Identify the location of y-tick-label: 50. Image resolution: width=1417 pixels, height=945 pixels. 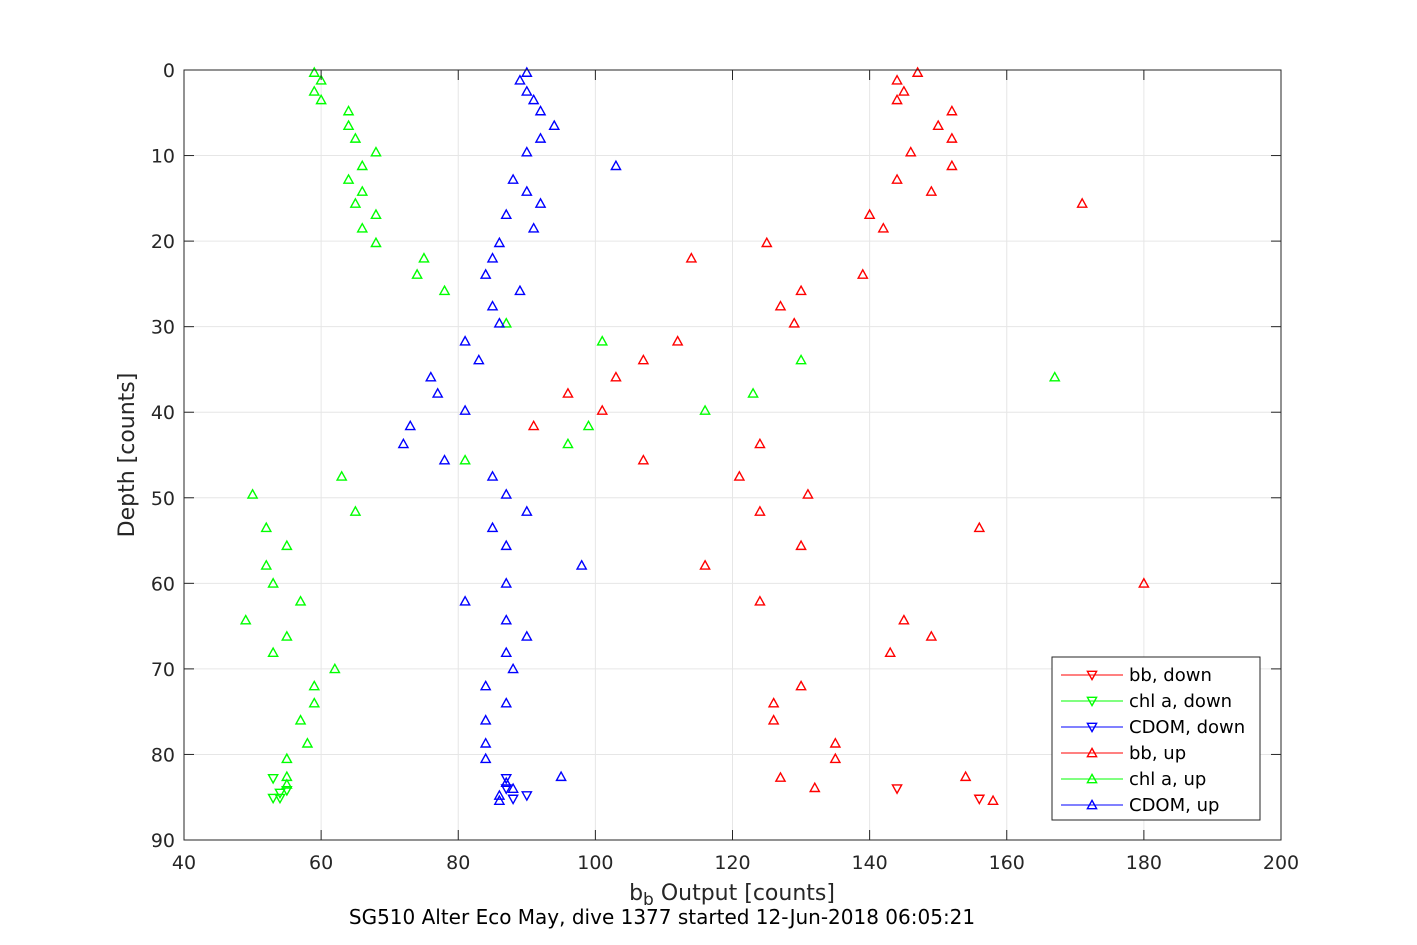
(163, 499).